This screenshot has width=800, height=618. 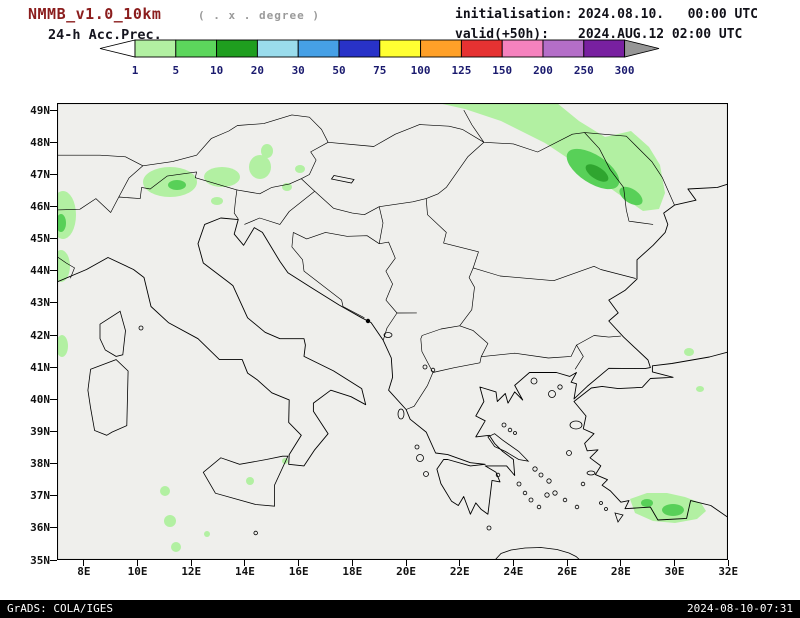 I want to click on lat-label: 36N, so click(x=40, y=528).